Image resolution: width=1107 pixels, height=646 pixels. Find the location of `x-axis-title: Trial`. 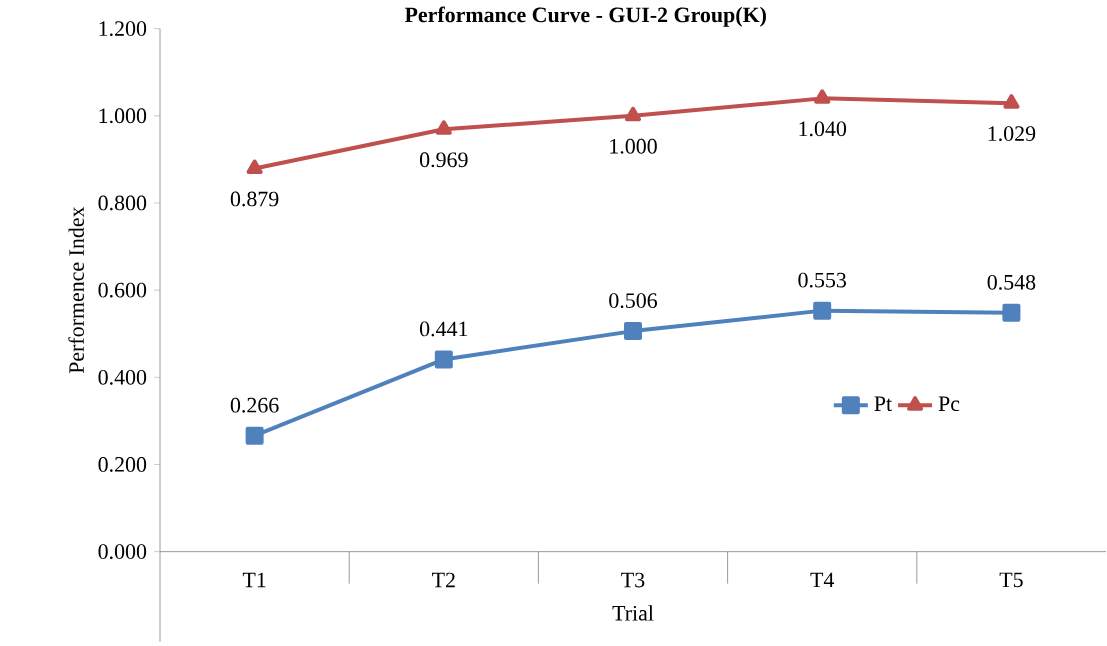

x-axis-title: Trial is located at coordinates (633, 613).